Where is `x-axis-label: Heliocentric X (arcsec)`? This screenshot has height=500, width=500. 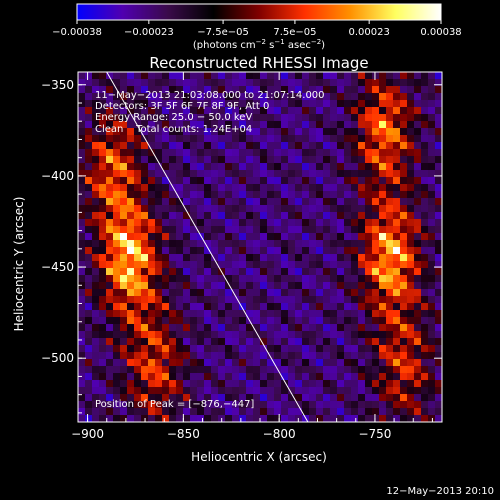 x-axis-label: Heliocentric X (arcsec) is located at coordinates (259, 457).